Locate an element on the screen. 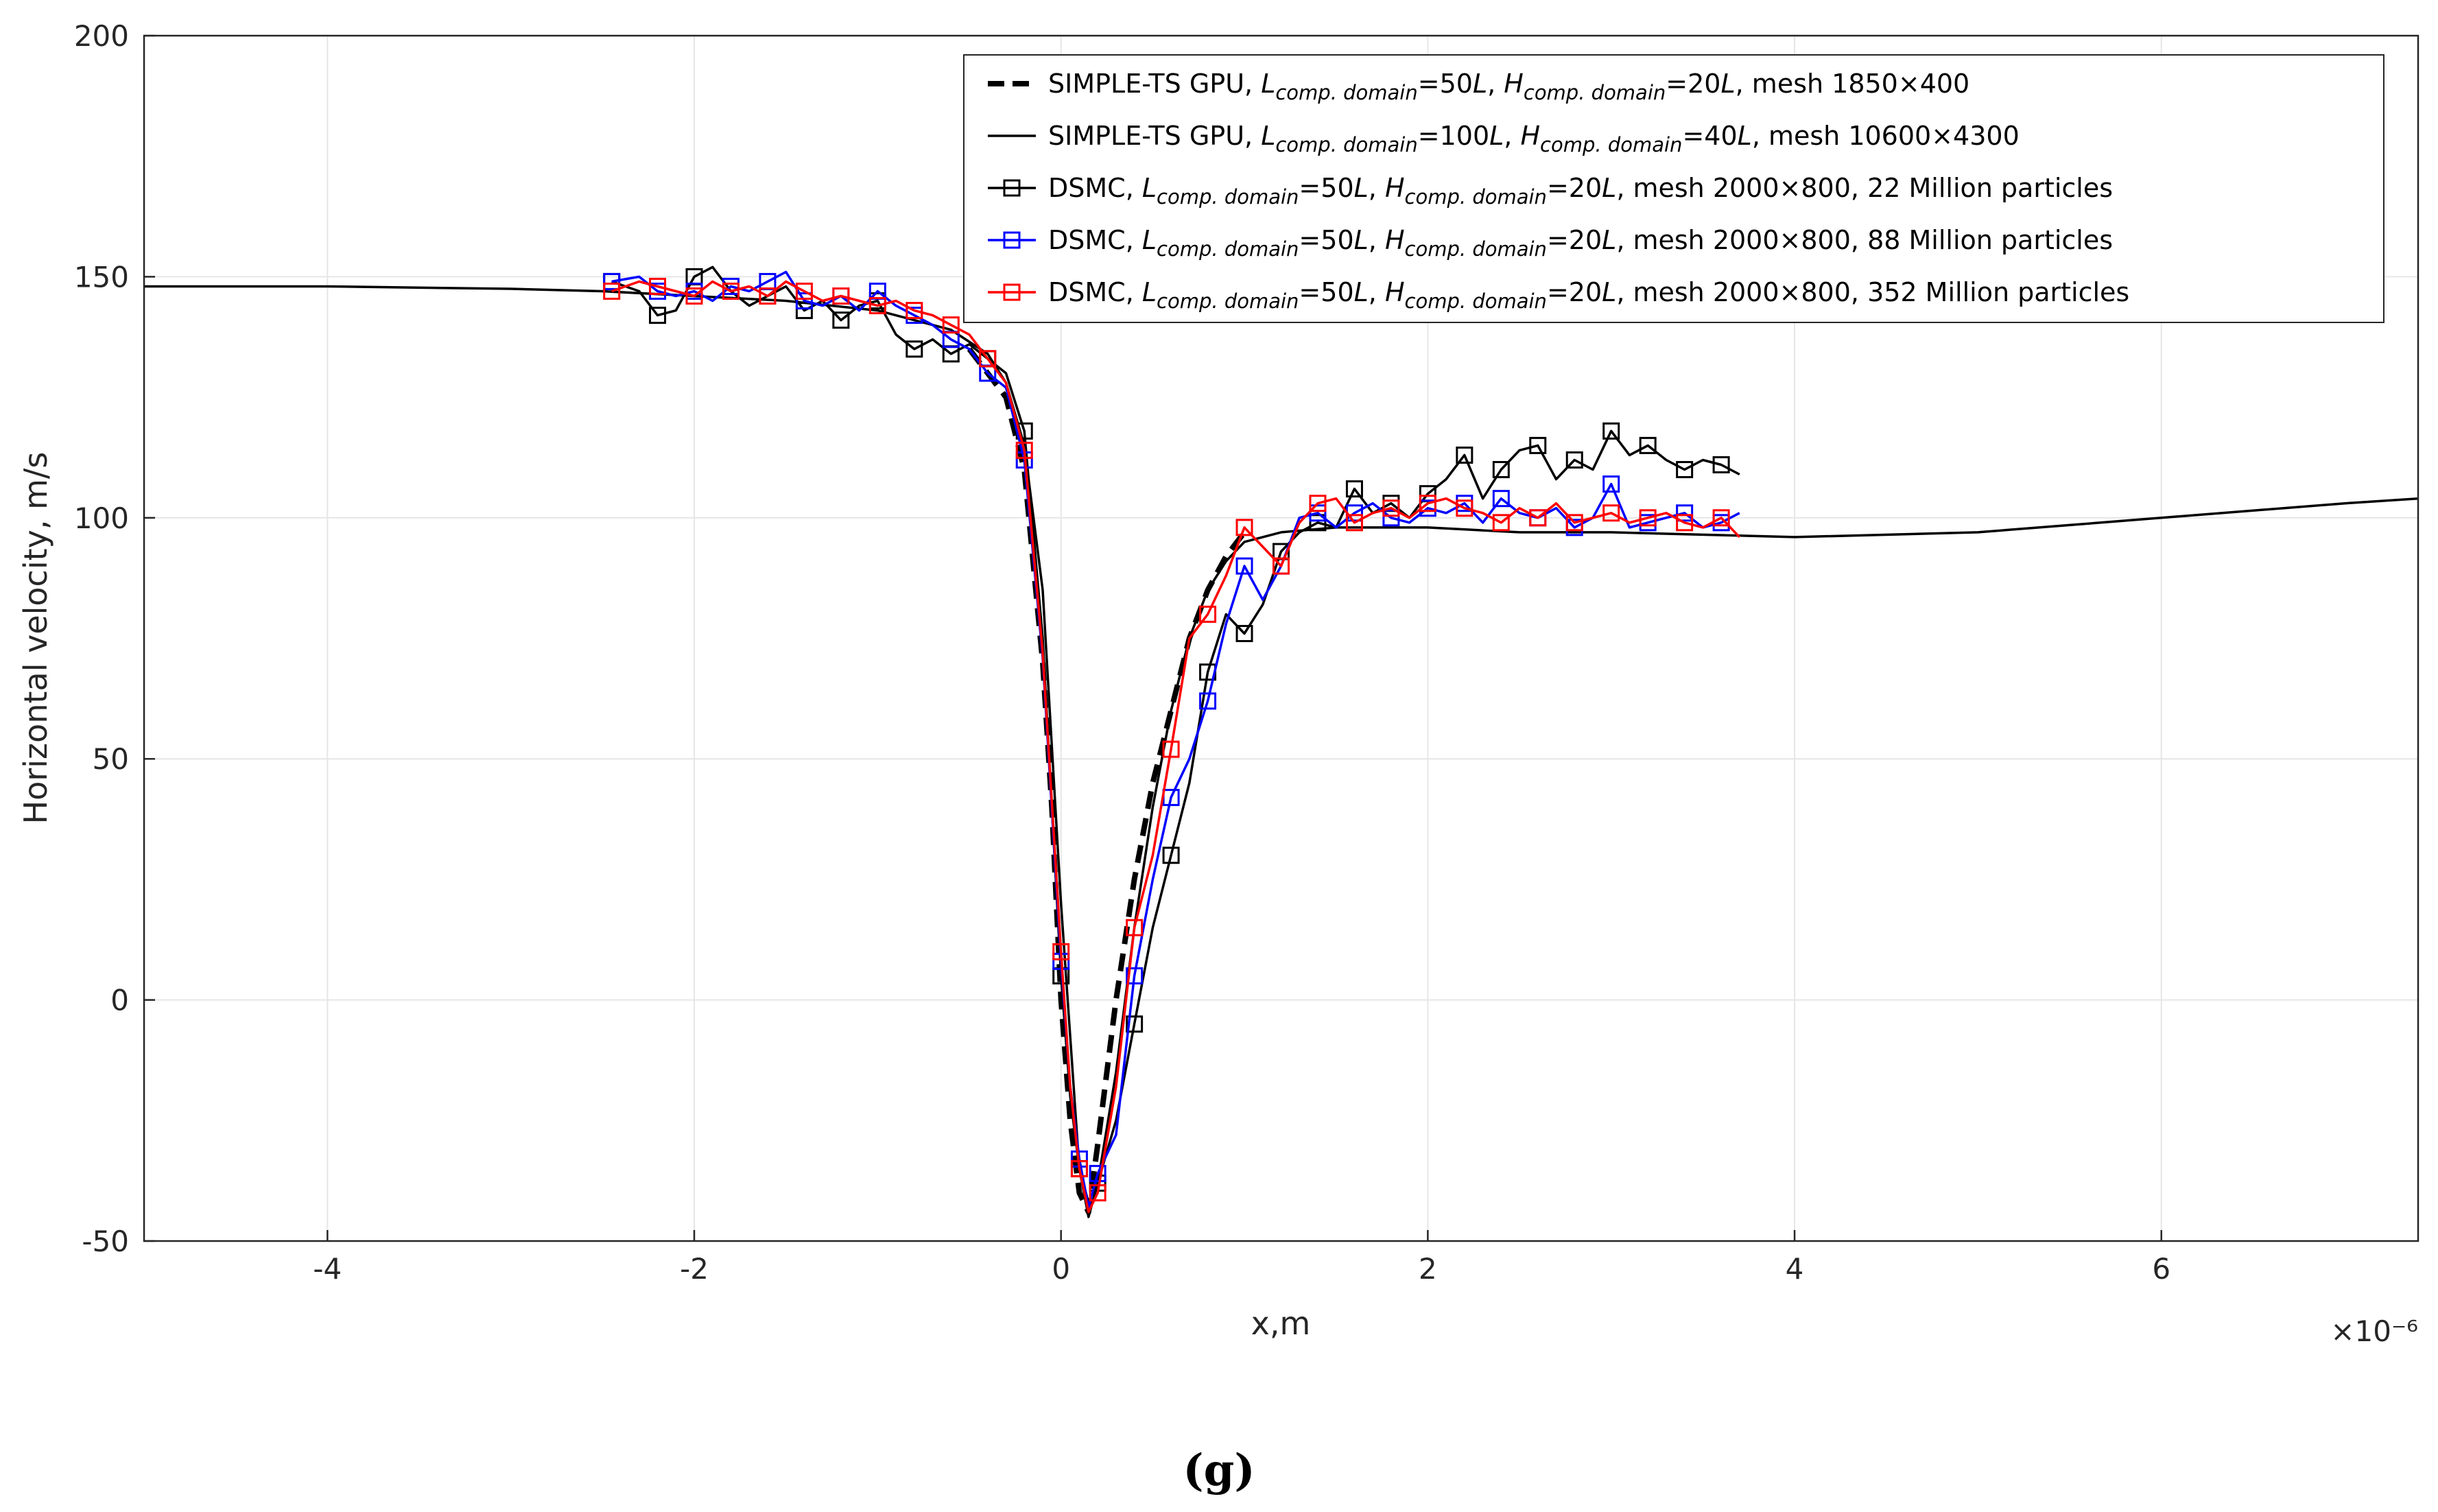 The width and height of the screenshot is (2438, 1512). x-axis-label: x,m is located at coordinates (1281, 1323).